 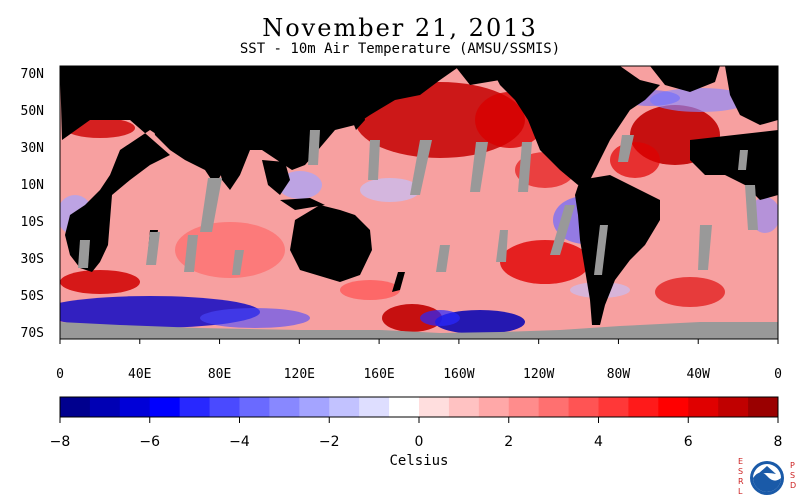 I want to click on colorbar-label-6: 4, so click(x=598, y=442).